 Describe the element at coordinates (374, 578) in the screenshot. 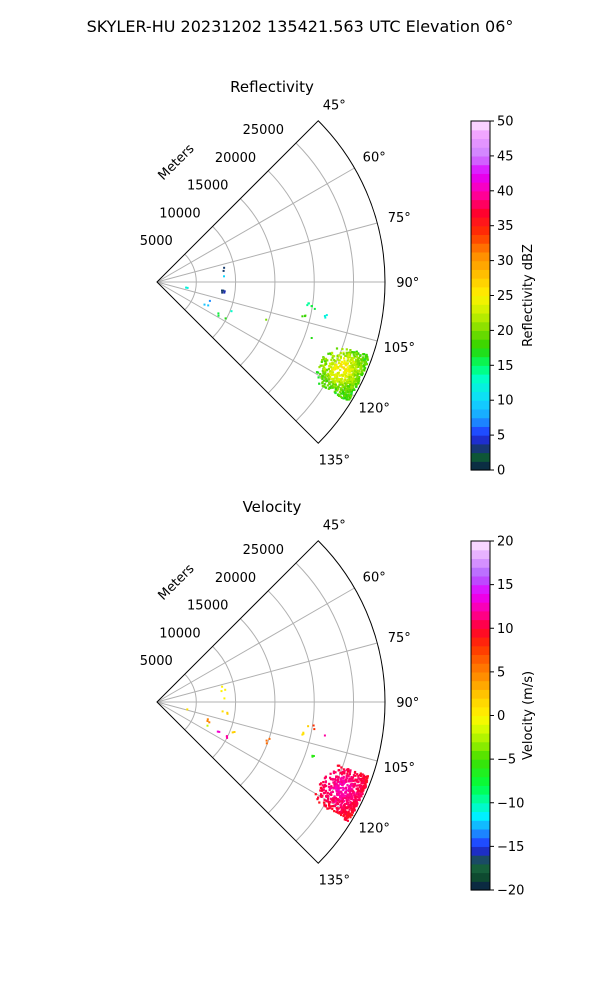

I see `theta-tick-label: 60°` at that location.